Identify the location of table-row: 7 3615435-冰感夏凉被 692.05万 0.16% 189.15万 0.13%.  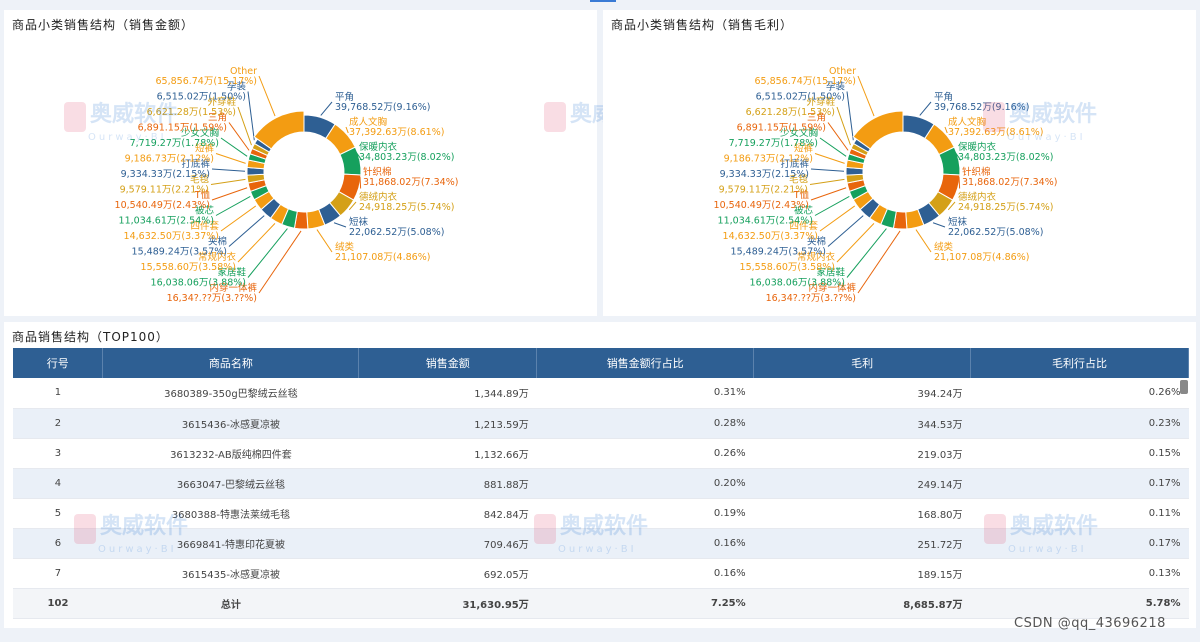
(601, 573).